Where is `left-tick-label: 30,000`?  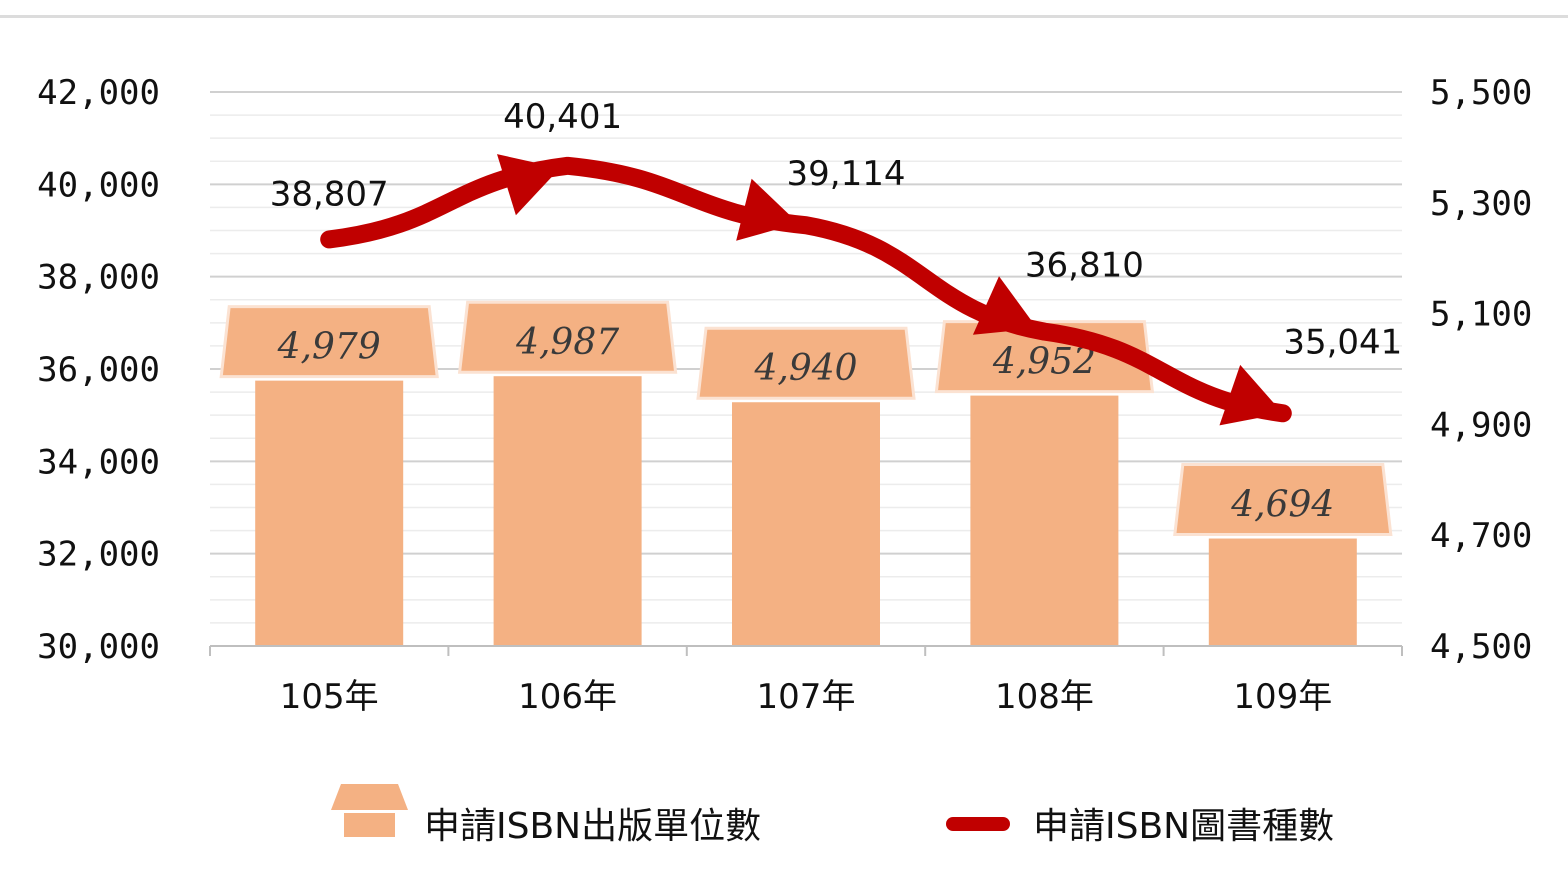
left-tick-label: 30,000 is located at coordinates (98, 647).